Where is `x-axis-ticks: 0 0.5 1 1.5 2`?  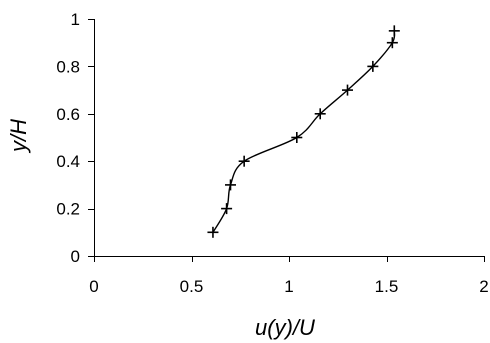
x-axis-ticks: 0 0.5 1 1.5 2 is located at coordinates (289, 276).